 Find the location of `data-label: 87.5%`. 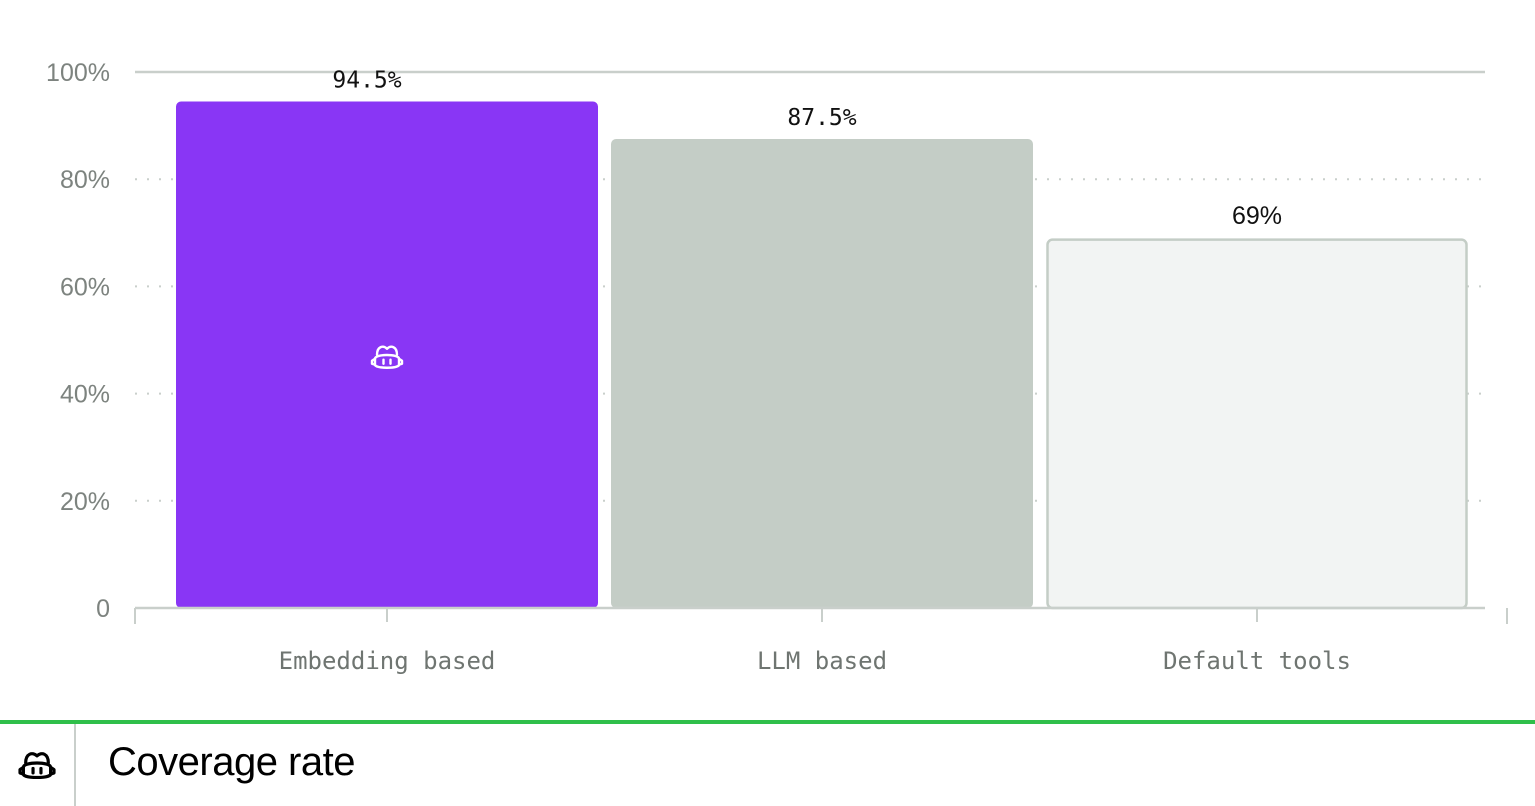

data-label: 87.5% is located at coordinates (821, 118).